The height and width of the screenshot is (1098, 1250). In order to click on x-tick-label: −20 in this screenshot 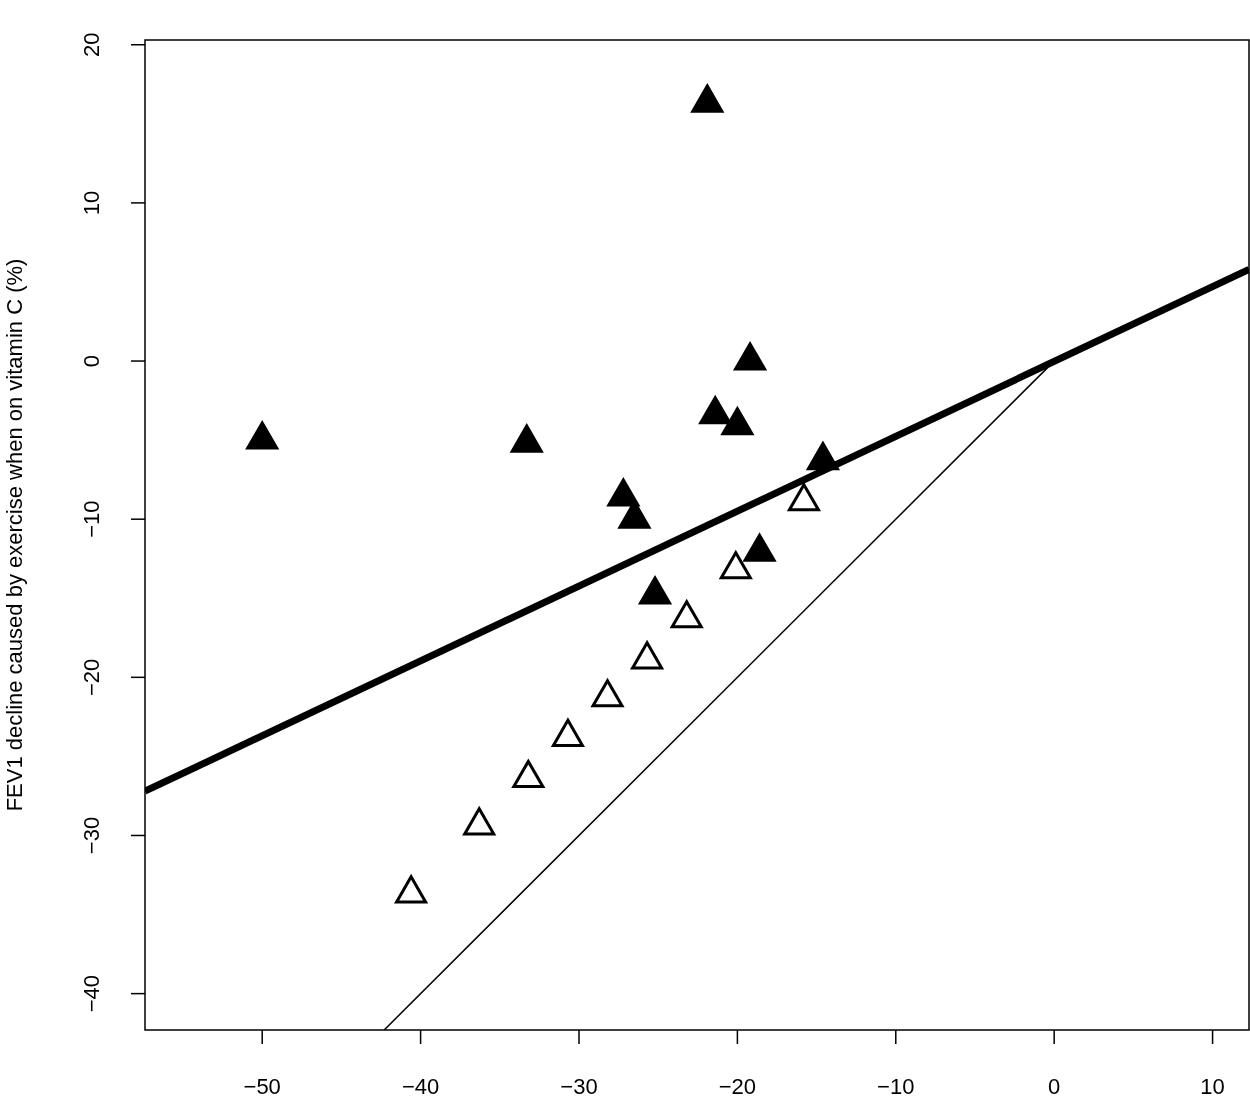, I will do `click(737, 1086)`.